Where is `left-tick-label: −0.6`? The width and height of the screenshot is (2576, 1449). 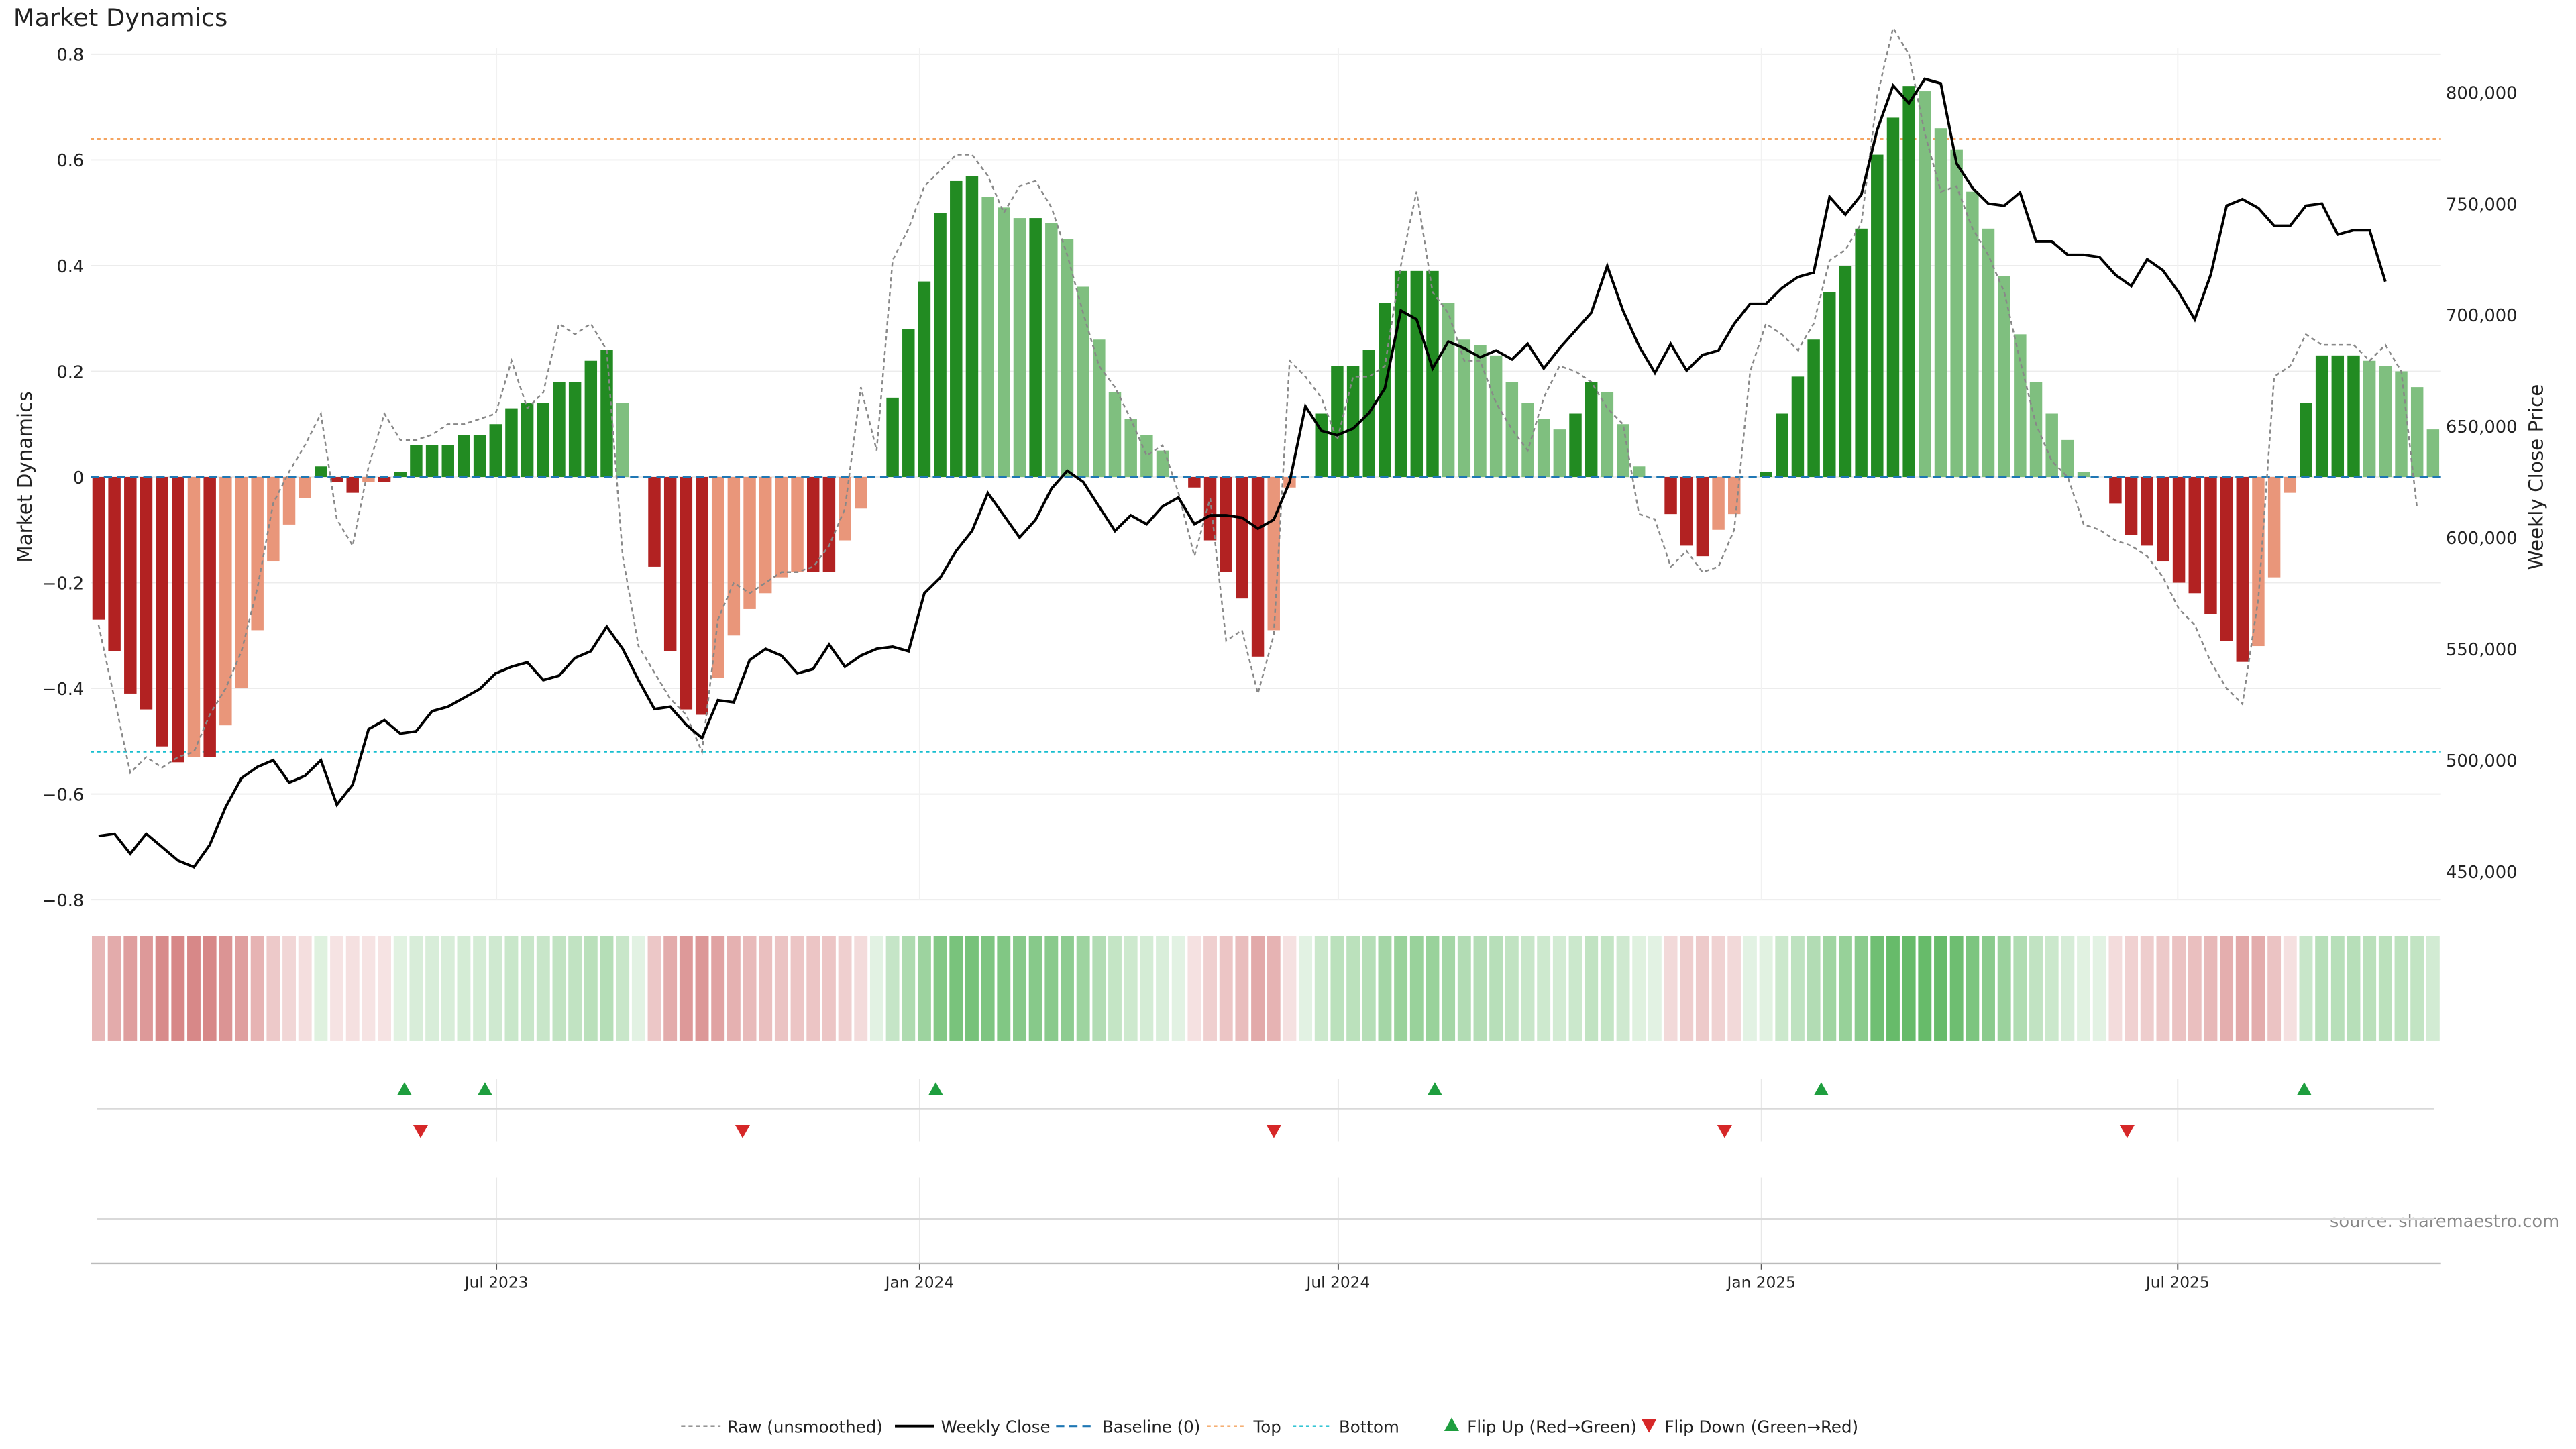
left-tick-label: −0.6 is located at coordinates (63, 795).